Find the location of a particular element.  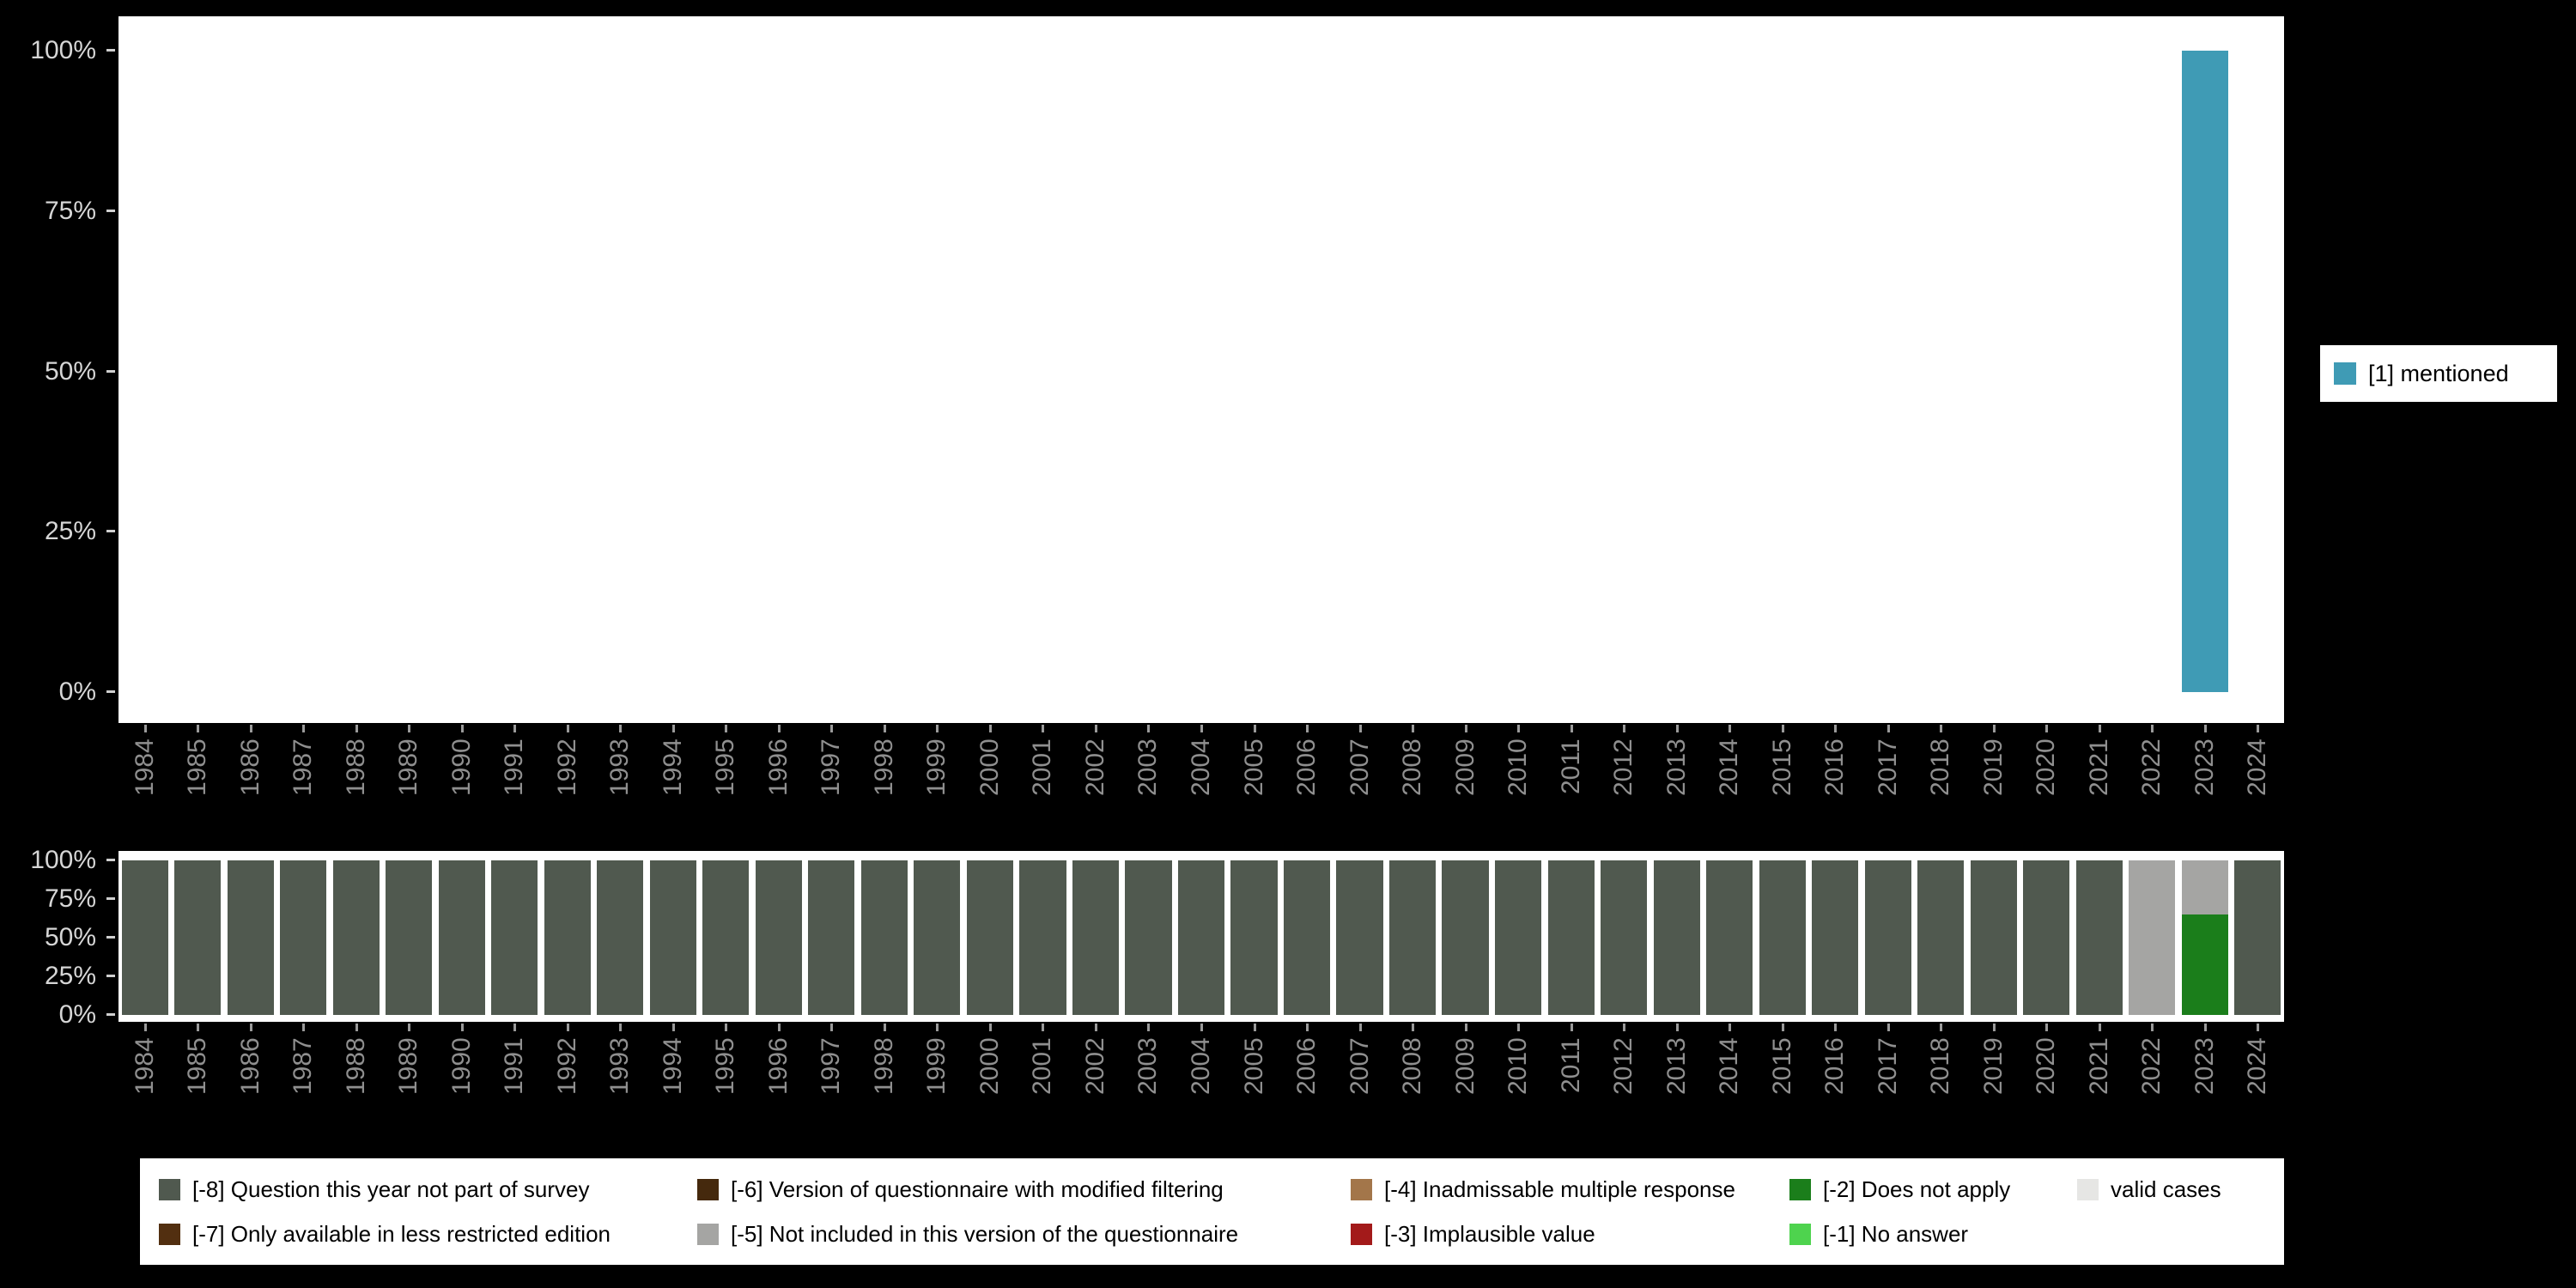

bar-slot-2003 is located at coordinates (1149, 937).